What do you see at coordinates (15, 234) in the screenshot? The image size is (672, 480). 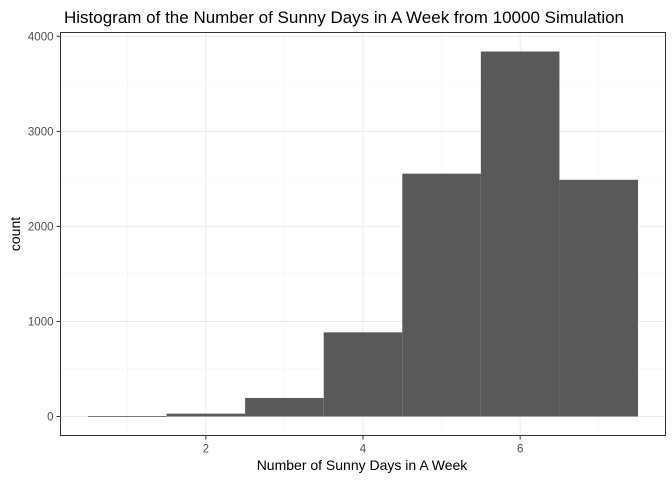 I see `y-axis-title: count` at bounding box center [15, 234].